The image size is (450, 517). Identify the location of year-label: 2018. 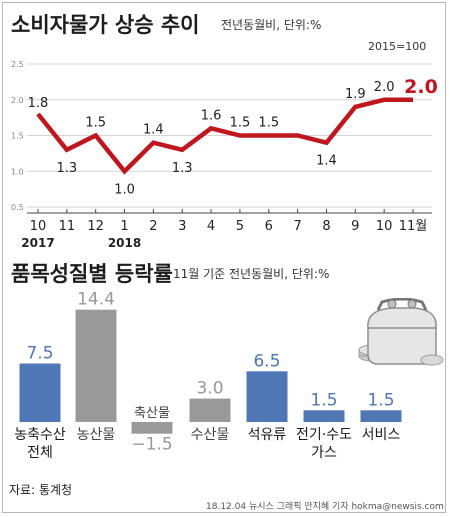
(124, 243).